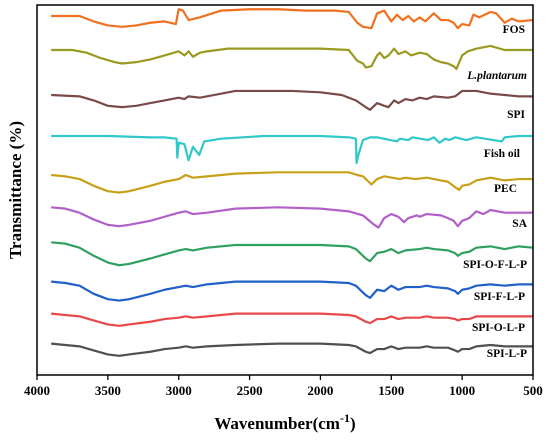  Describe the element at coordinates (292, 254) in the screenshot. I see `series-line-spi-o-f-l-p` at that location.